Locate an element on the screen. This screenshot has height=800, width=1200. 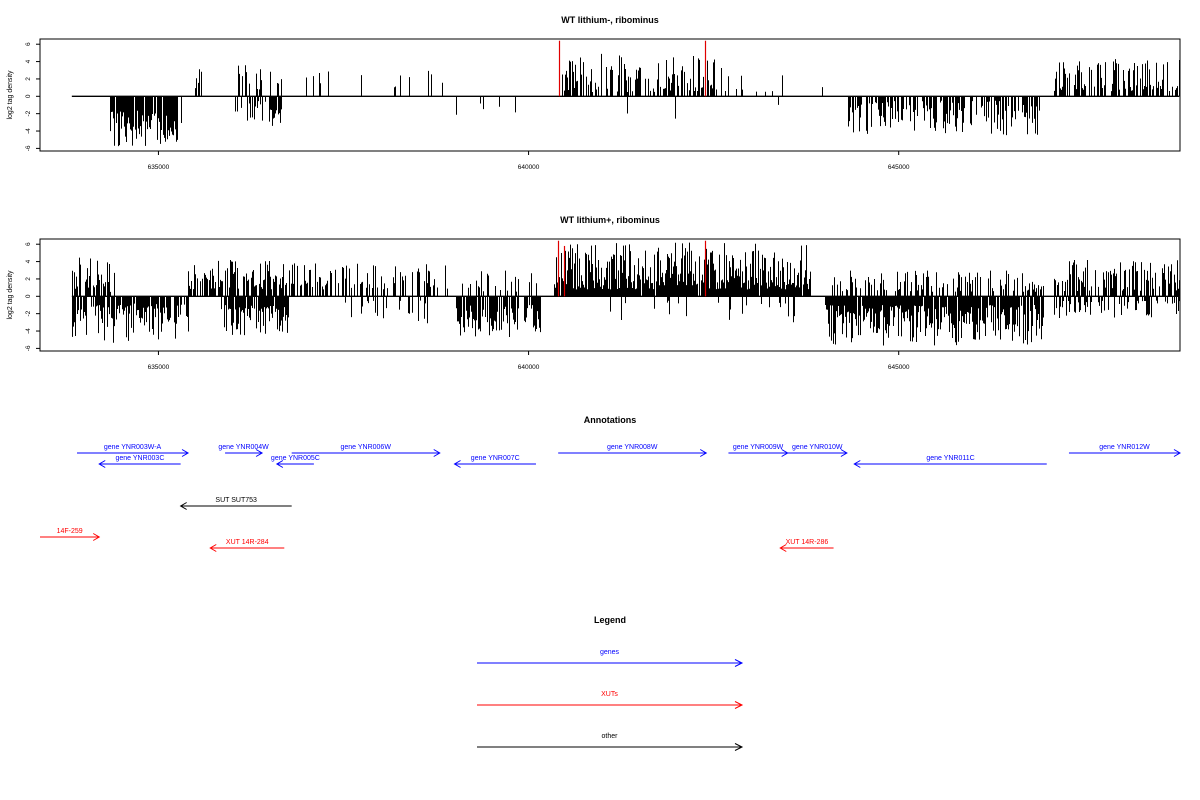
annotation-gene: gene YNR007C is located at coordinates (494, 461).